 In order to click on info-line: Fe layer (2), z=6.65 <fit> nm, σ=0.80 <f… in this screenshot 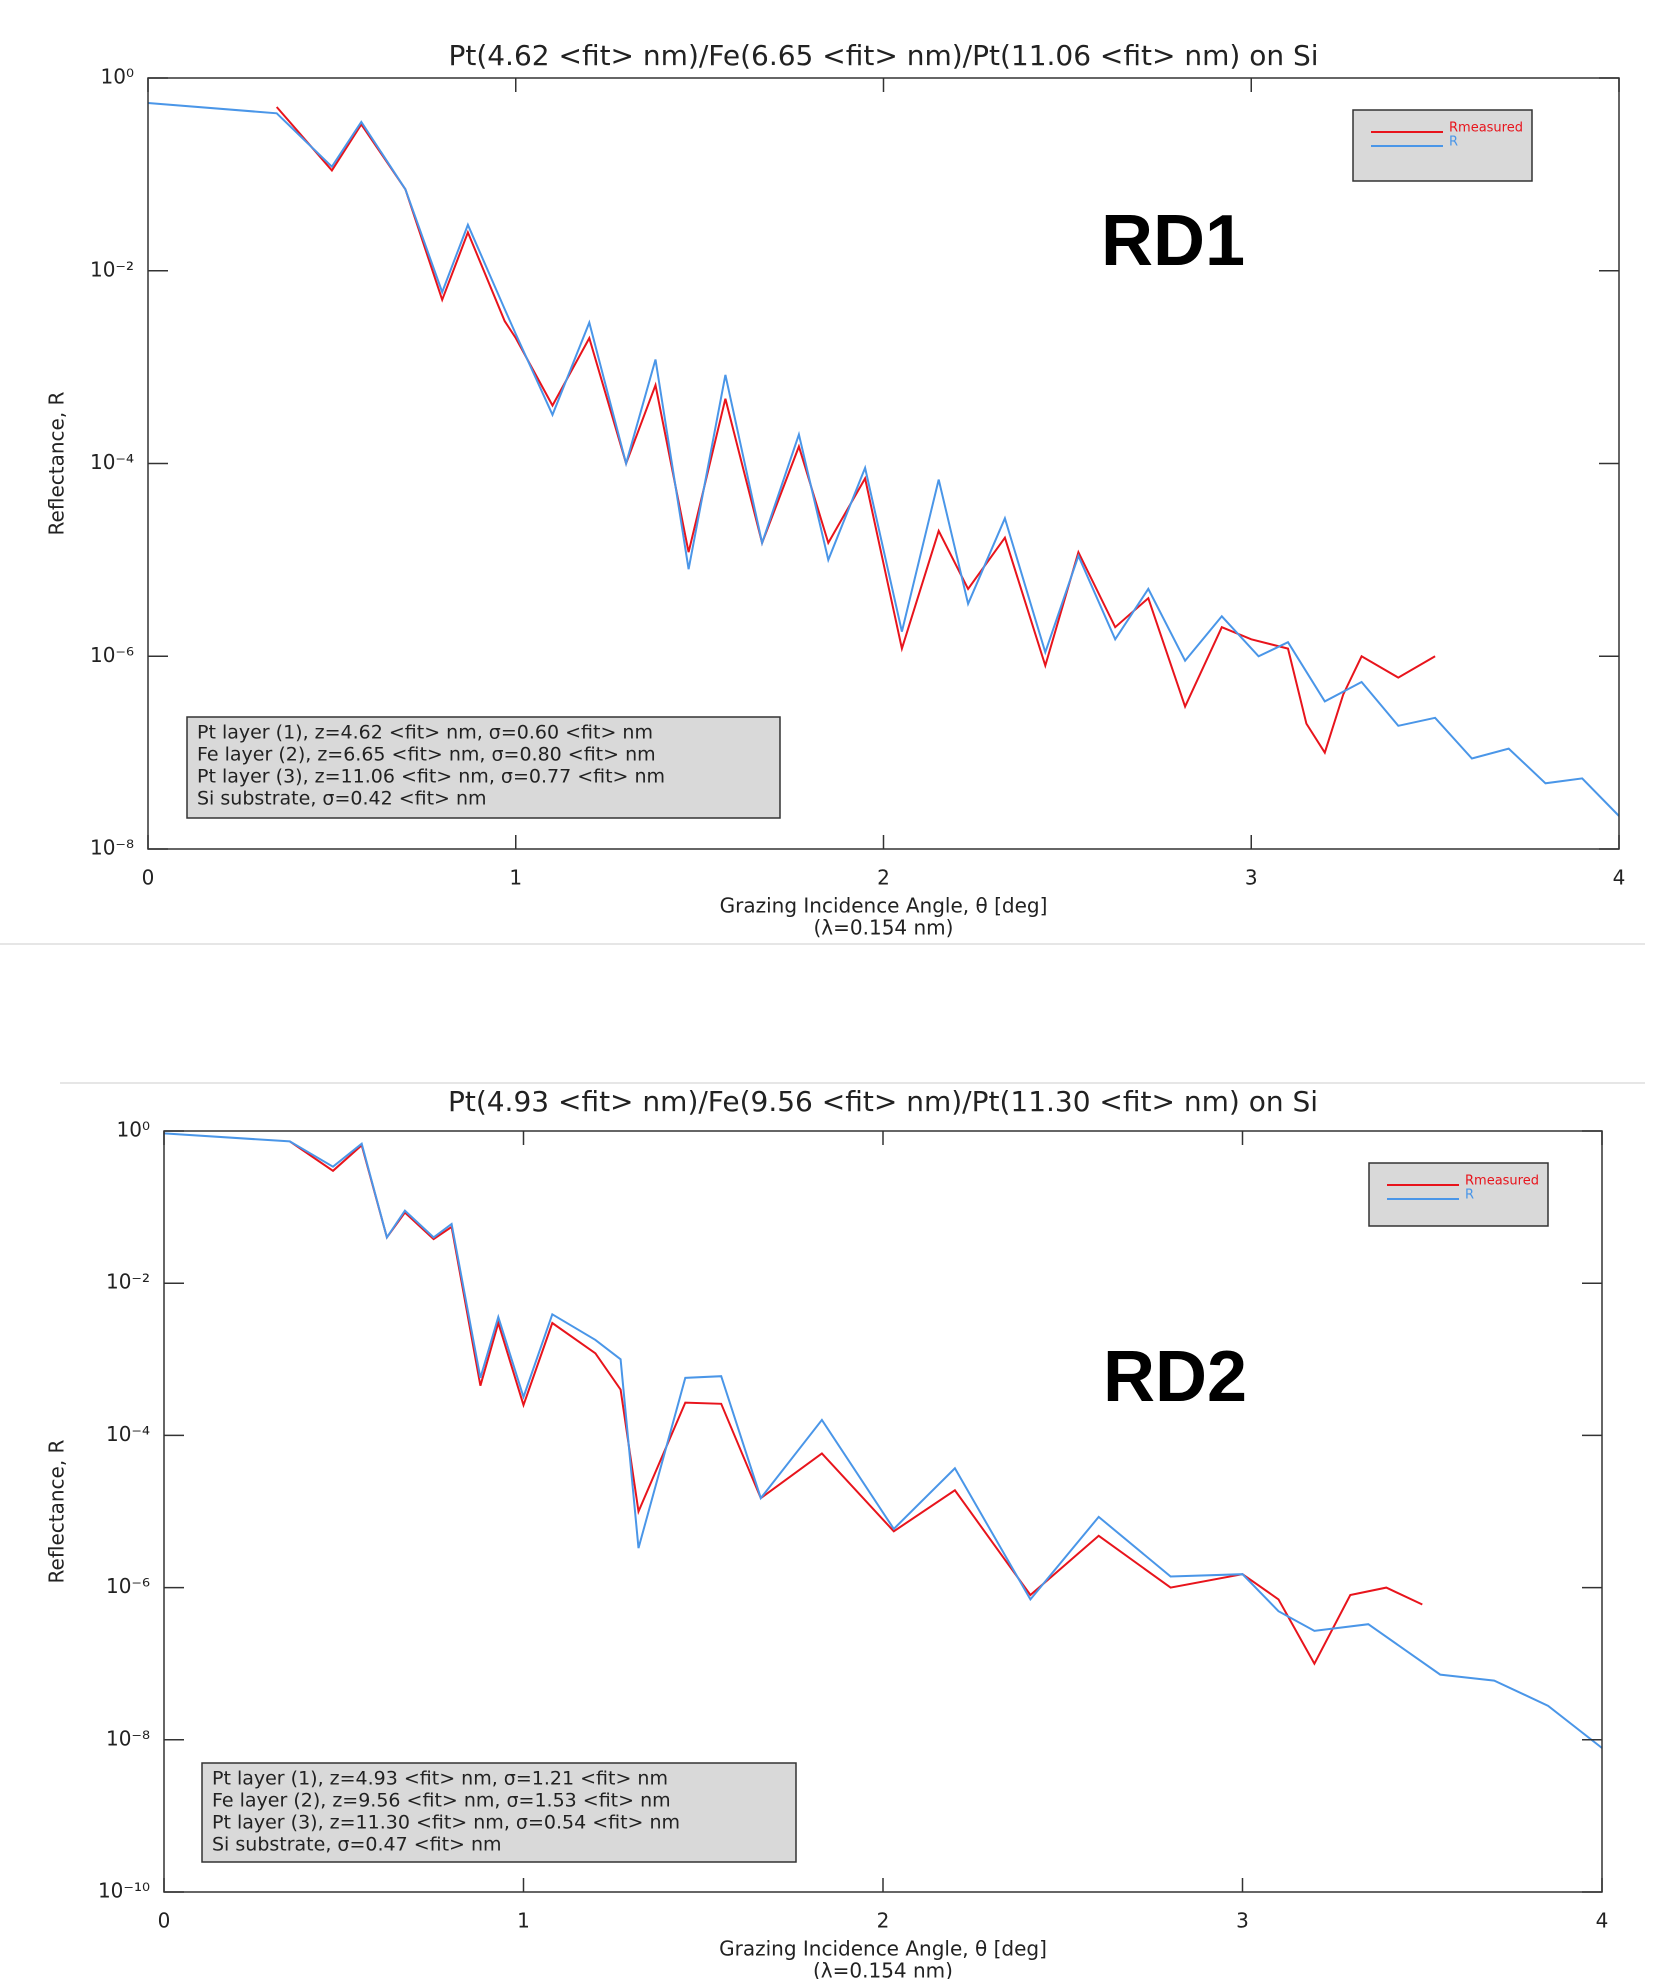, I will do `click(426, 755)`.